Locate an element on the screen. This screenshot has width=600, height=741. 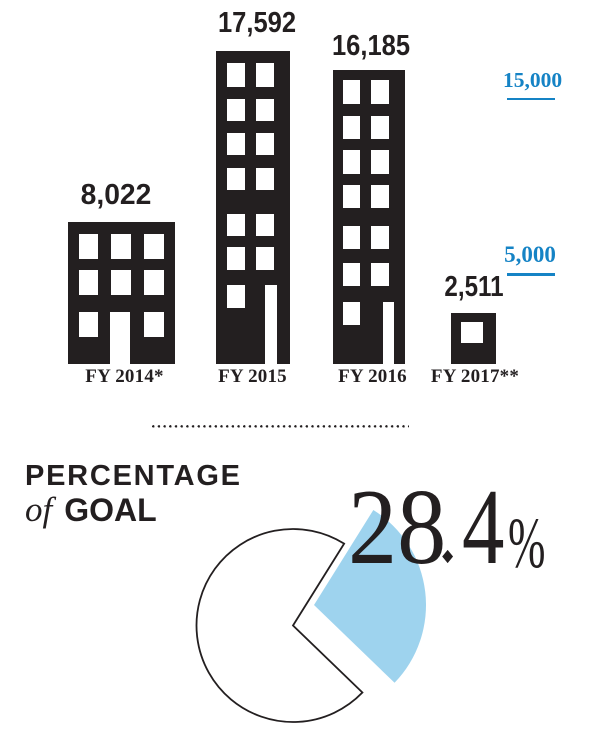
value-label-fy2014: 8,022 is located at coordinates (116, 195).